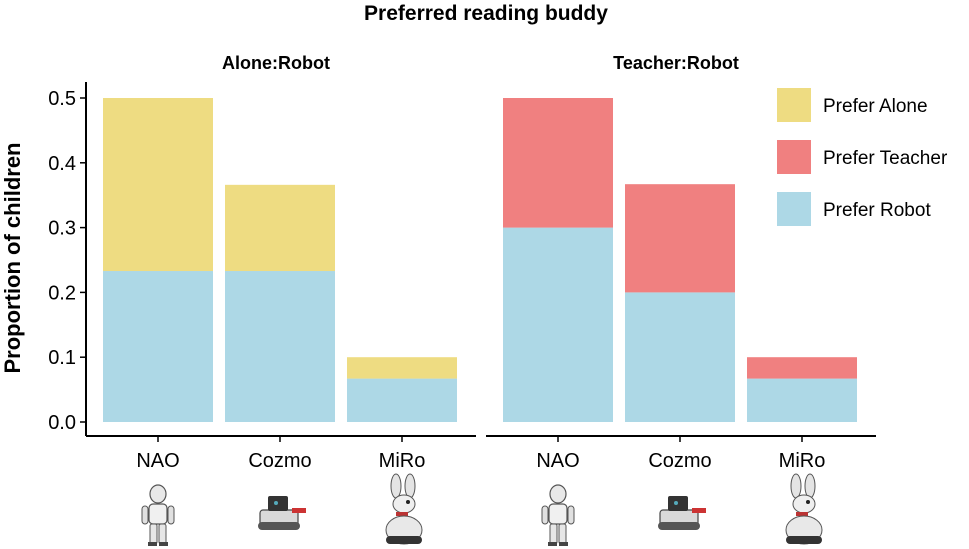 This screenshot has width=969, height=549. What do you see at coordinates (280, 228) in the screenshot?
I see `bar-cozmo-prefer-alone` at bounding box center [280, 228].